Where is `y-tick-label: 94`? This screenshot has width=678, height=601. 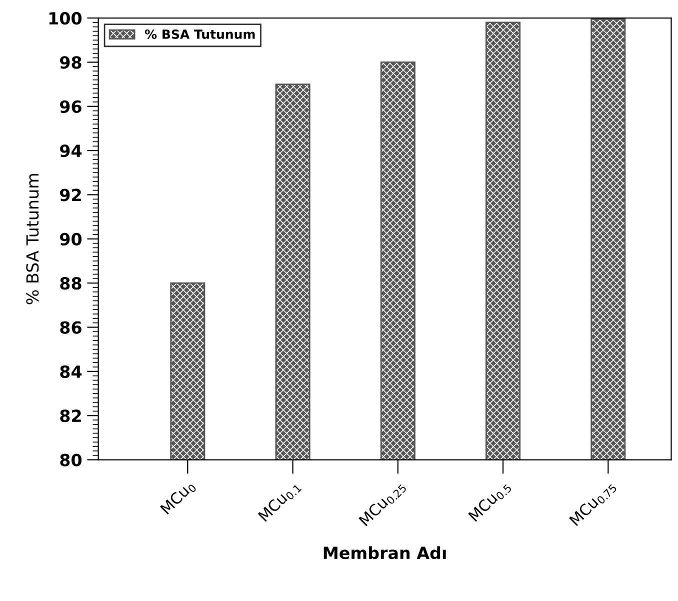 y-tick-label: 94 is located at coordinates (71, 151).